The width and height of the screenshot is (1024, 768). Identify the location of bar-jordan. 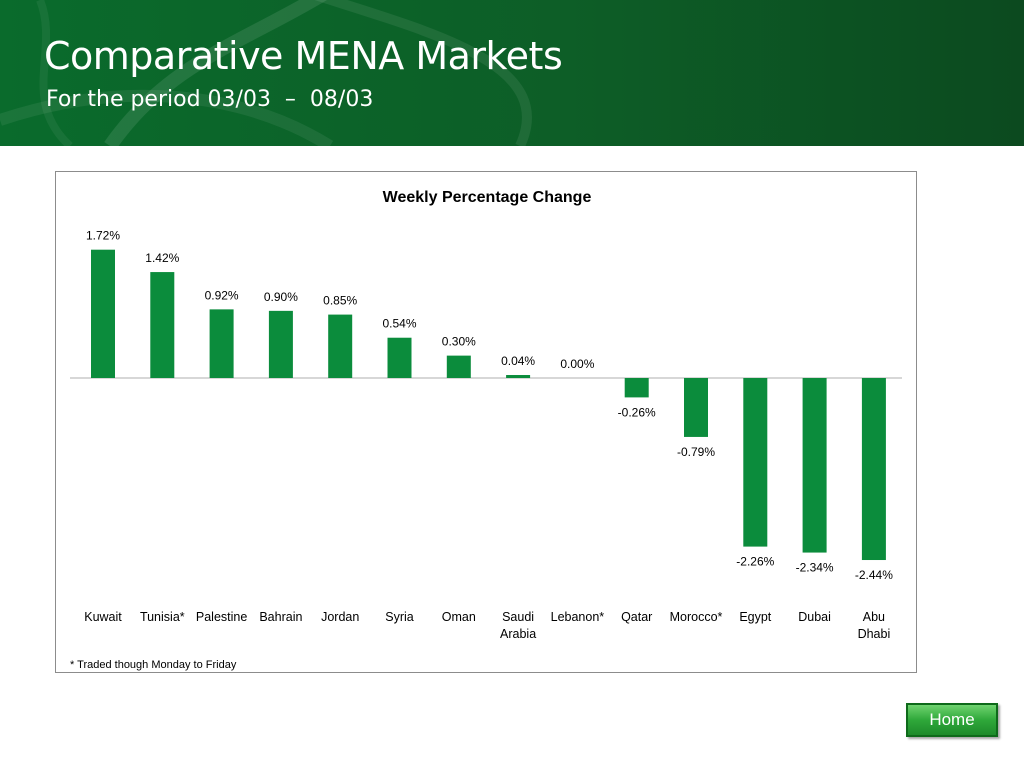
(340, 346).